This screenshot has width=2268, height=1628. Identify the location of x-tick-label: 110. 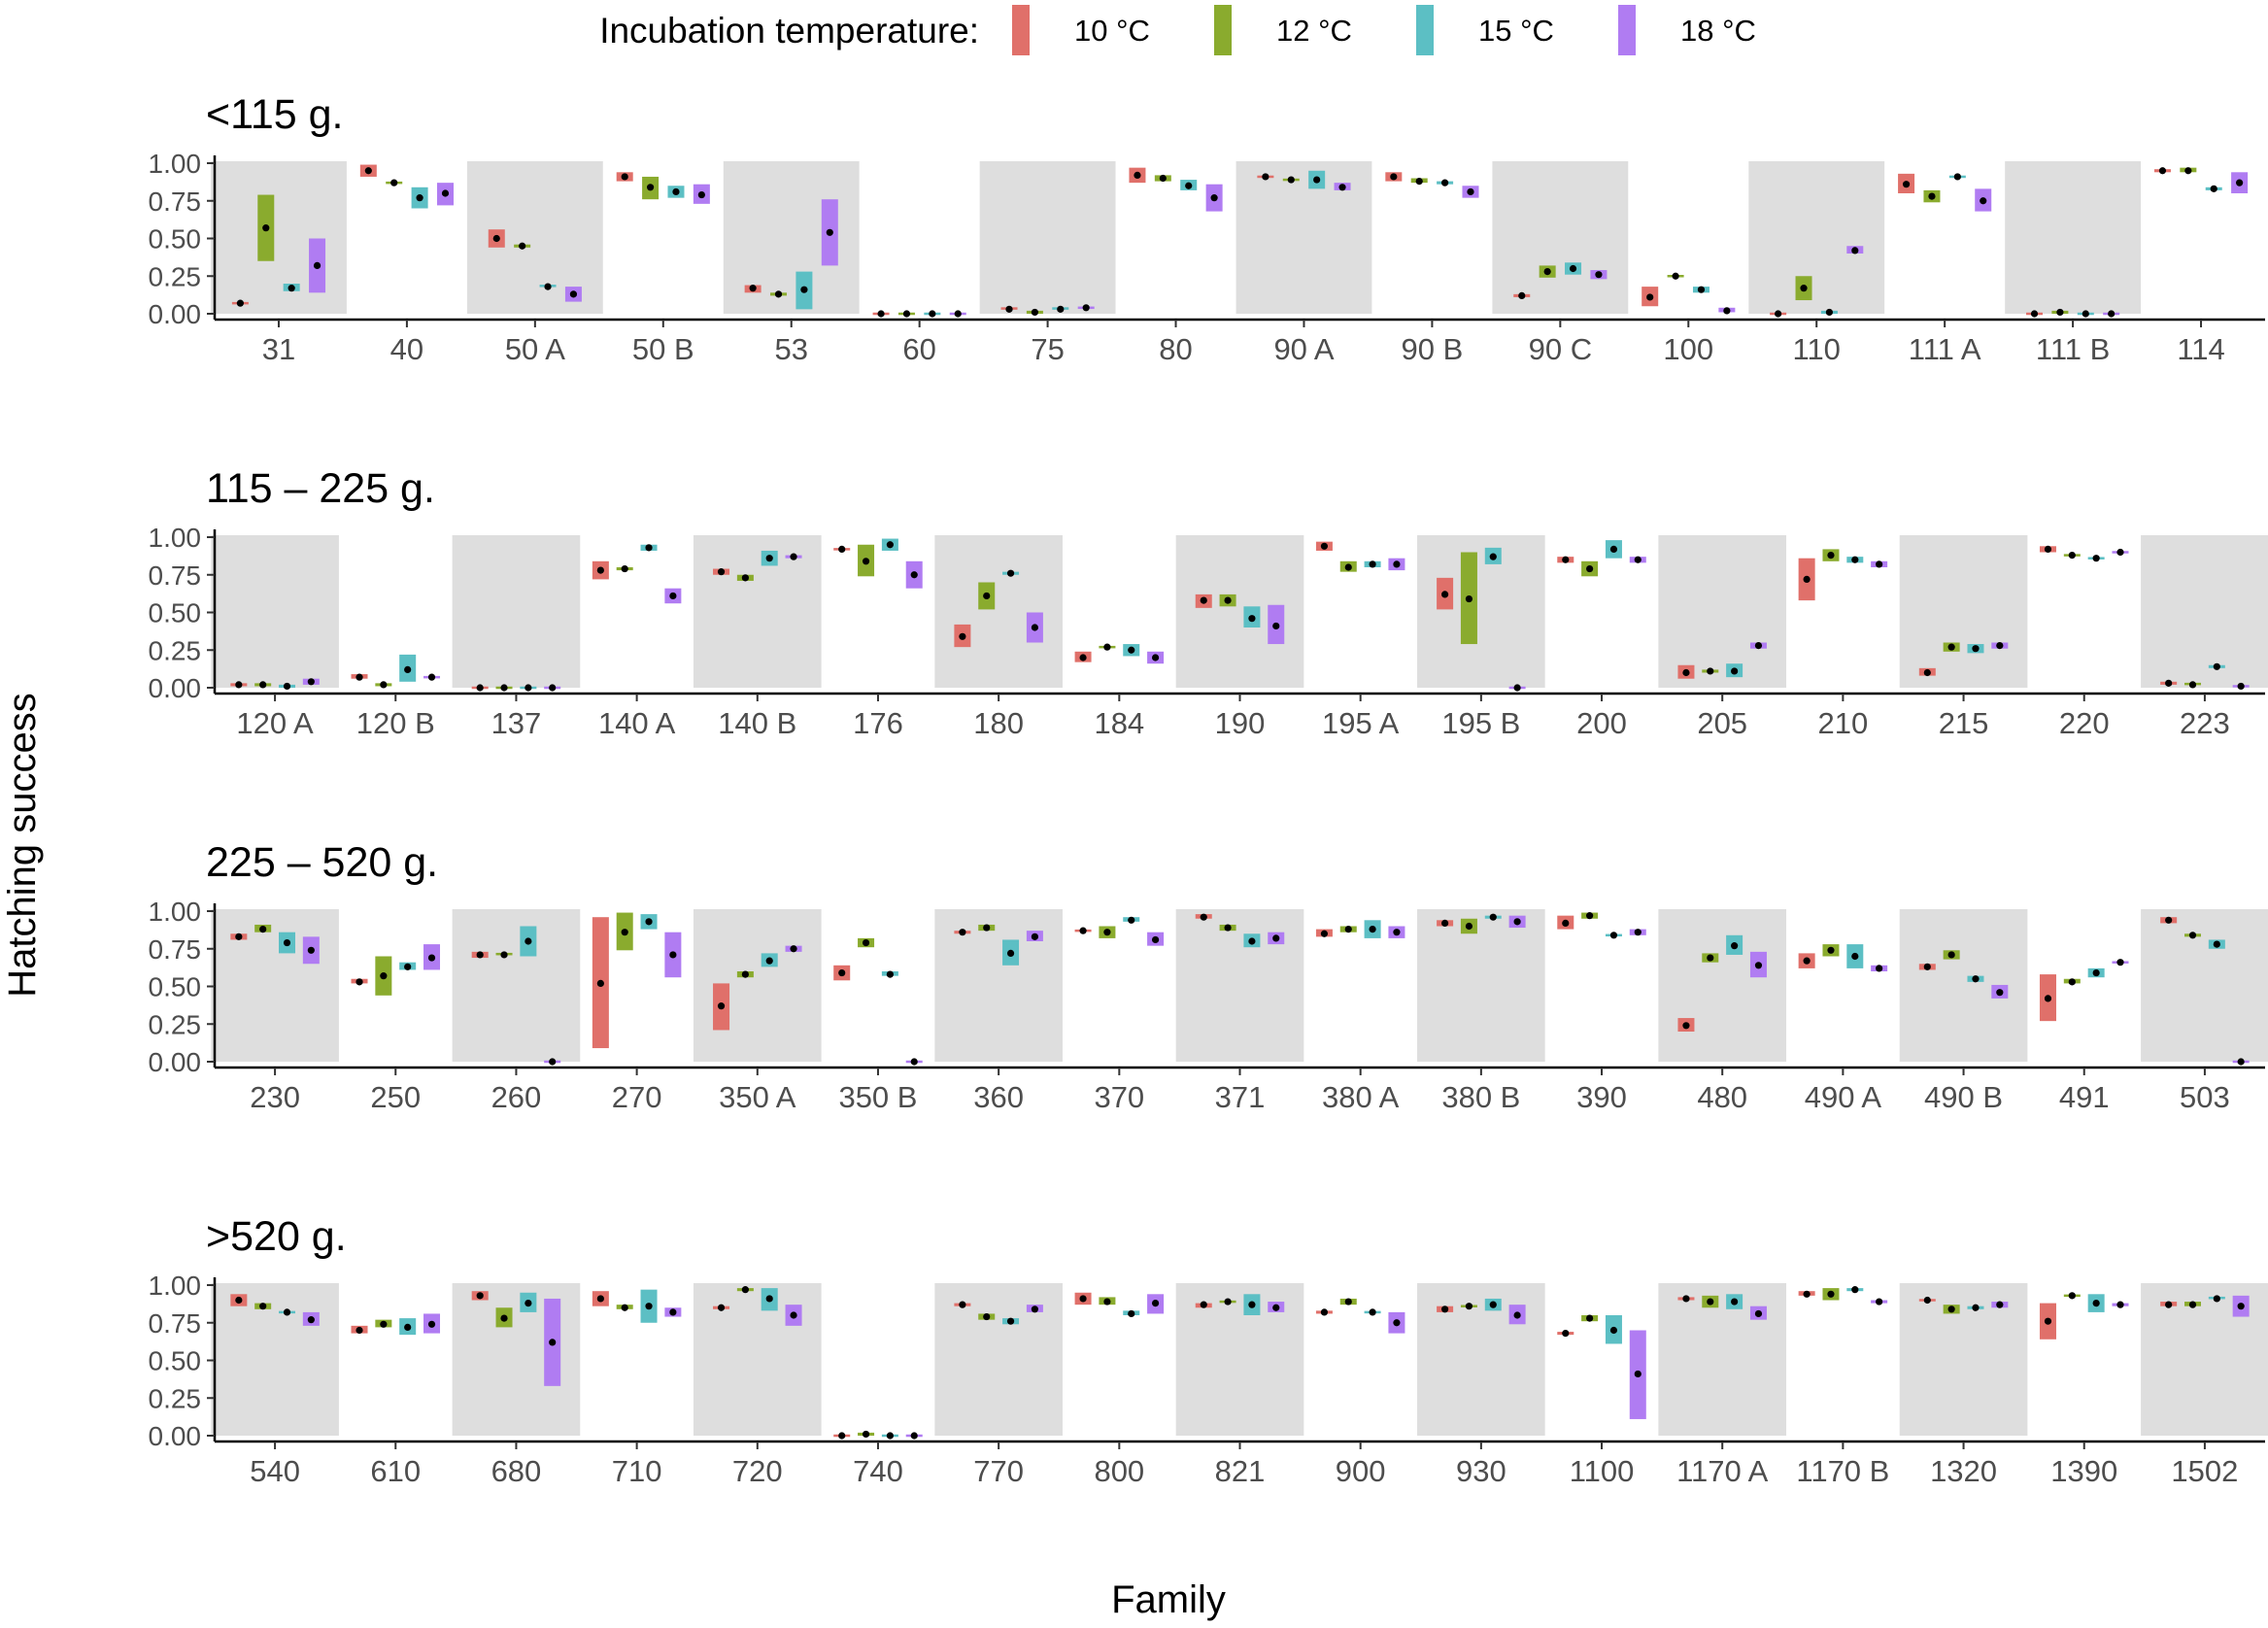
(1817, 349).